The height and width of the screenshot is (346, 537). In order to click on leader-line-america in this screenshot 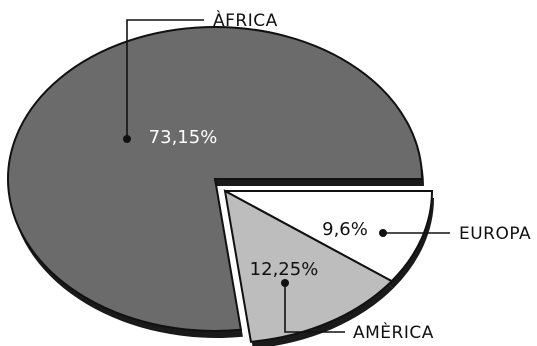, I will do `click(314, 308)`.